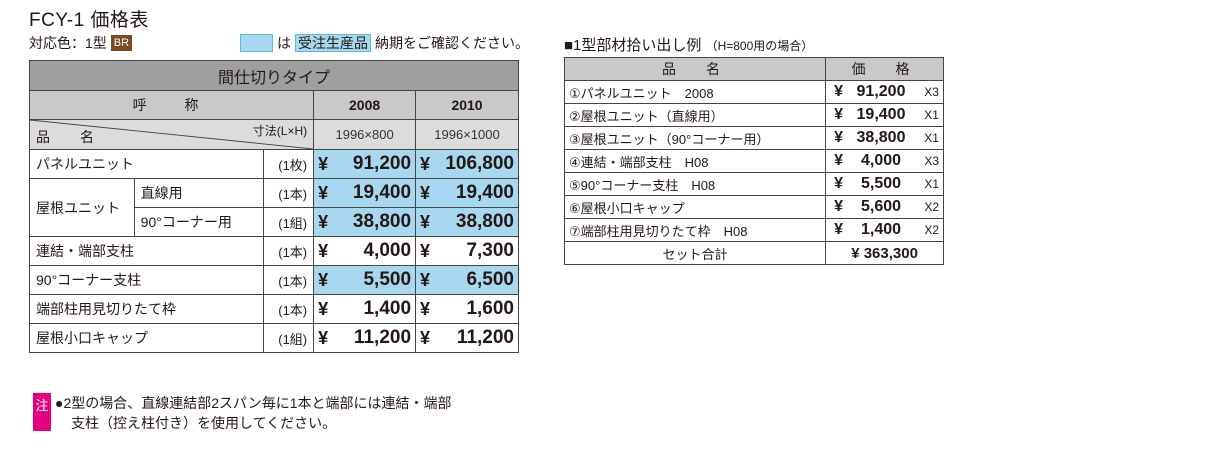  What do you see at coordinates (695, 138) in the screenshot?
I see `pickup-item-name: ③屋根ユニット（90°コーナー用）` at bounding box center [695, 138].